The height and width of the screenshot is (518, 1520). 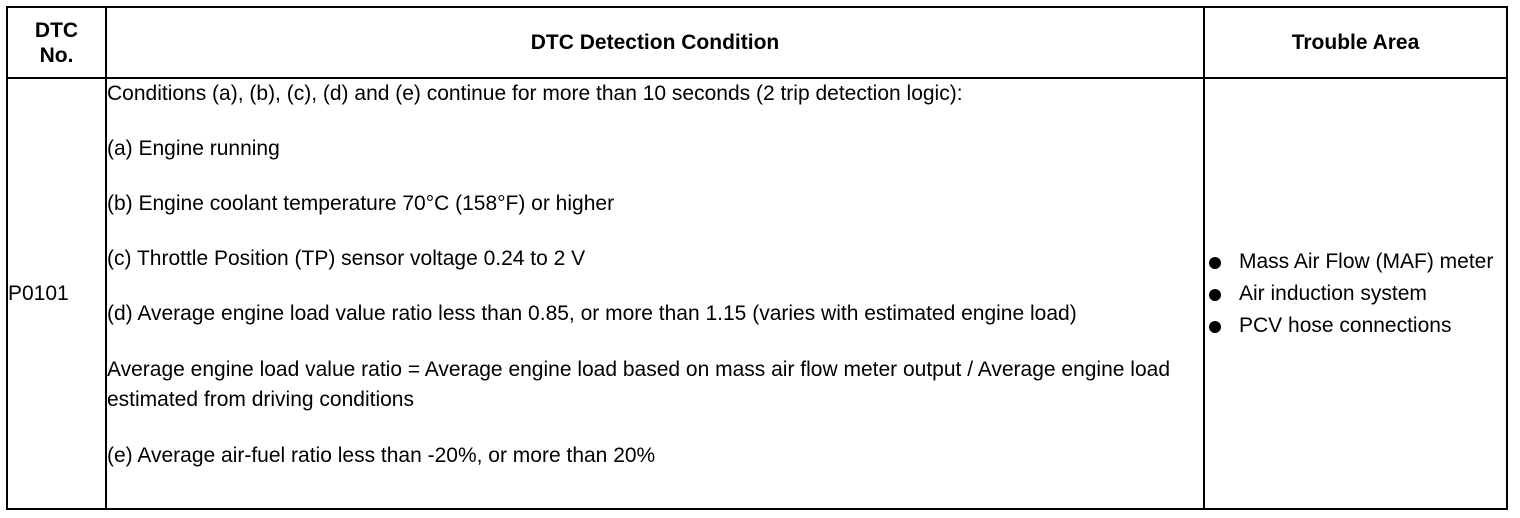 I want to click on list-item: Air induction system, so click(x=1355, y=294).